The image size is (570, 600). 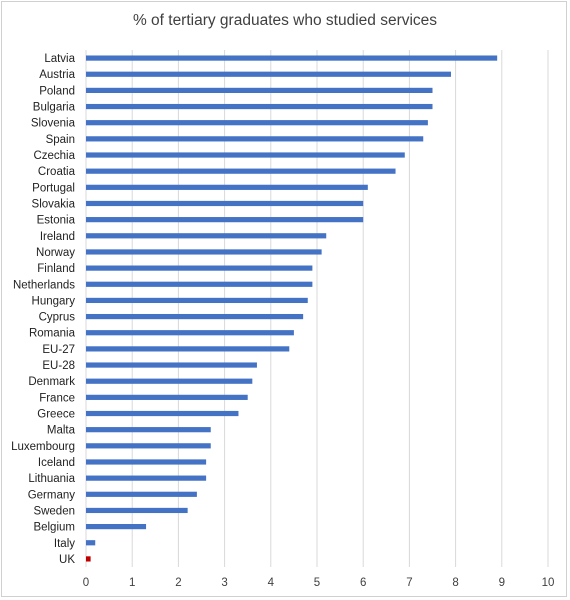 I want to click on x-tick-label: 2, so click(x=178, y=583).